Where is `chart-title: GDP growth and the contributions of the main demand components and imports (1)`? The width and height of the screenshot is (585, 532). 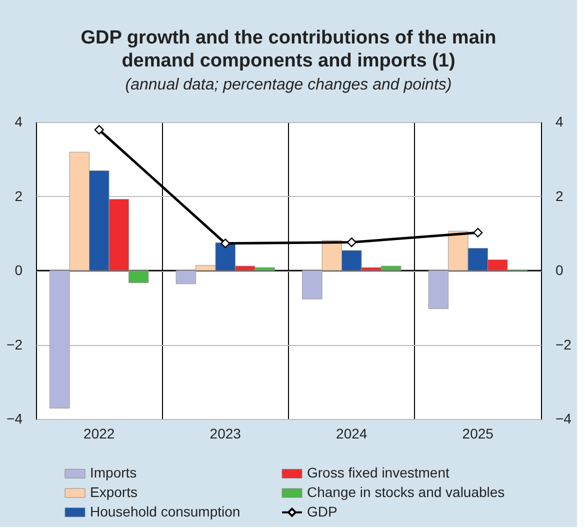 chart-title: GDP growth and the contributions of the main demand components and imports (1) is located at coordinates (288, 50).